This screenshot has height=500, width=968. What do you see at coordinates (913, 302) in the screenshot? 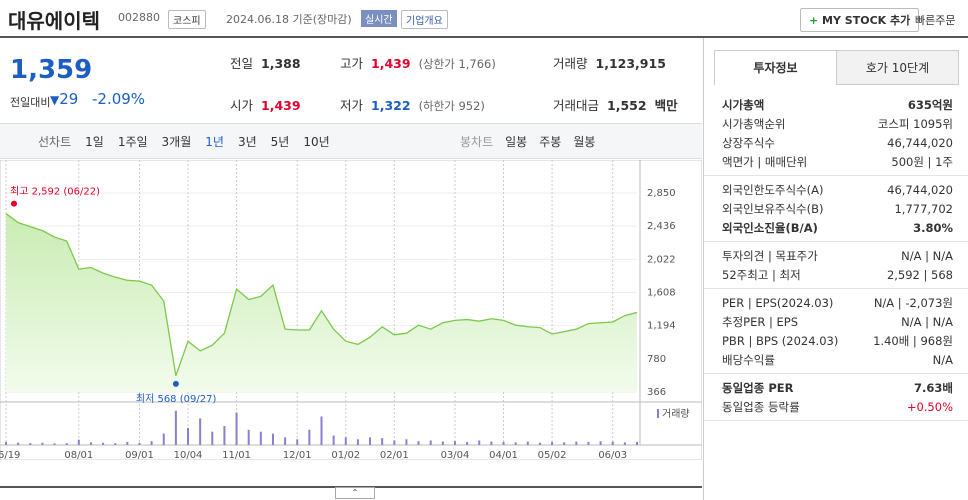
I see `invest-value: N/A | -2,073원` at bounding box center [913, 302].